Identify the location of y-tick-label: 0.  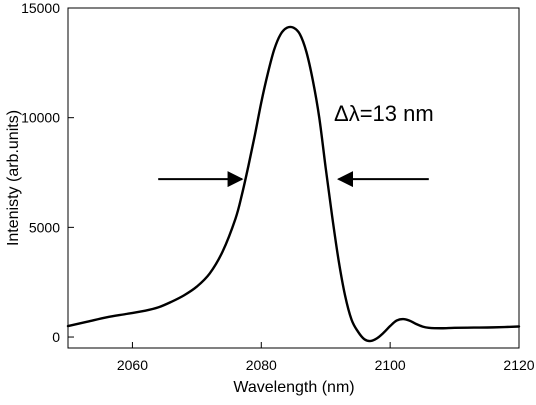
(56, 337).